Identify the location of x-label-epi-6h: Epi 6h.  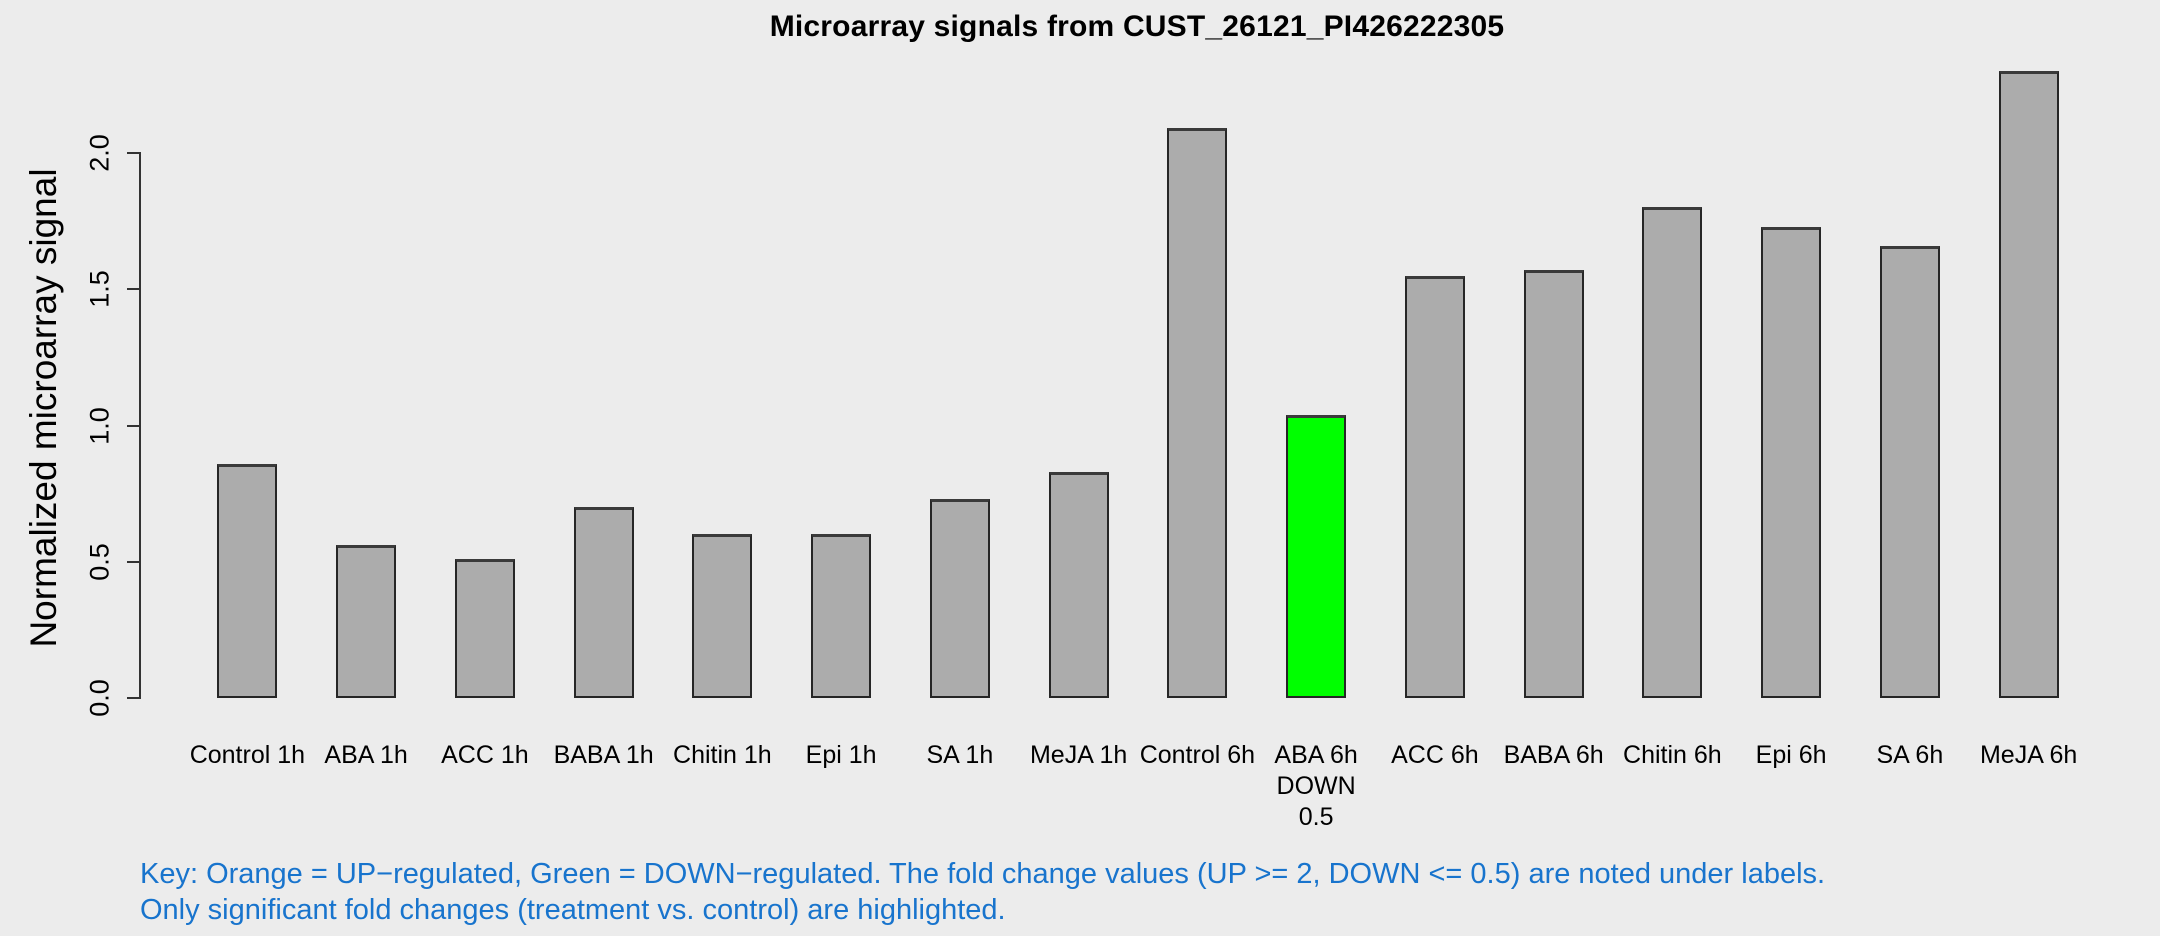
(1791, 786).